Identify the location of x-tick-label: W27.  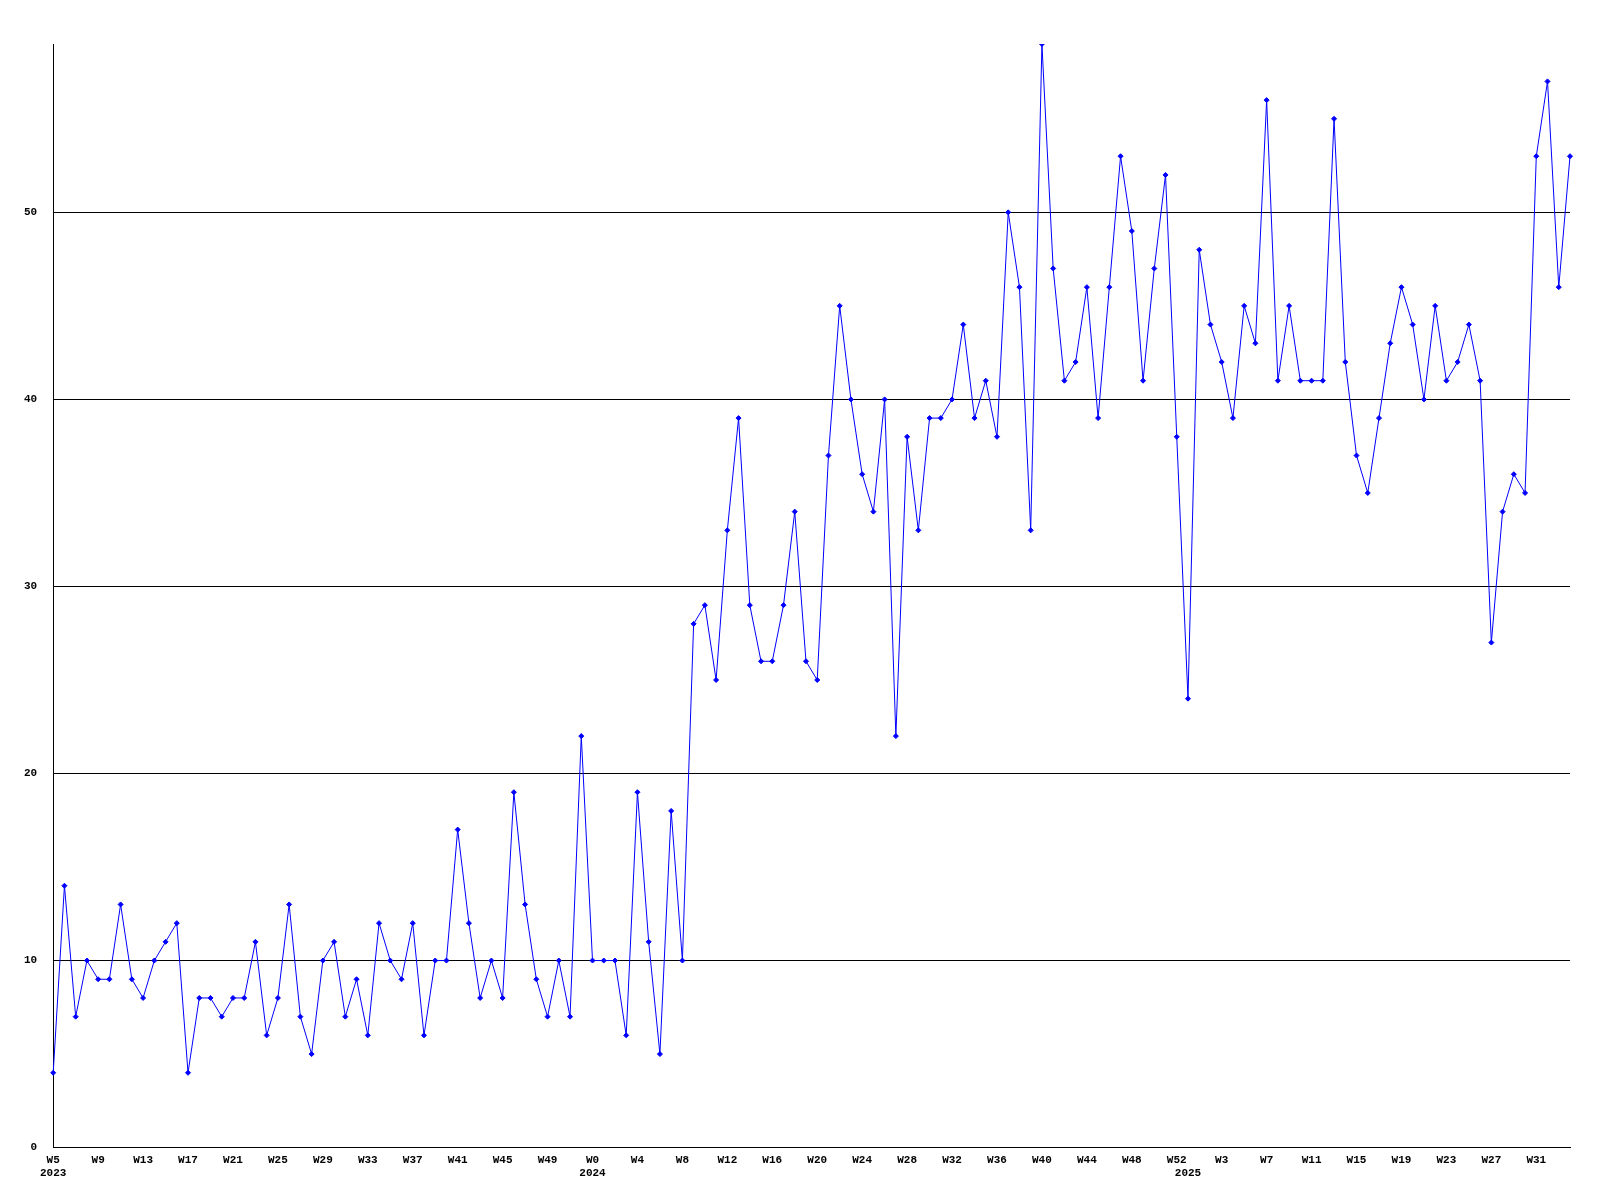
(1491, 1159).